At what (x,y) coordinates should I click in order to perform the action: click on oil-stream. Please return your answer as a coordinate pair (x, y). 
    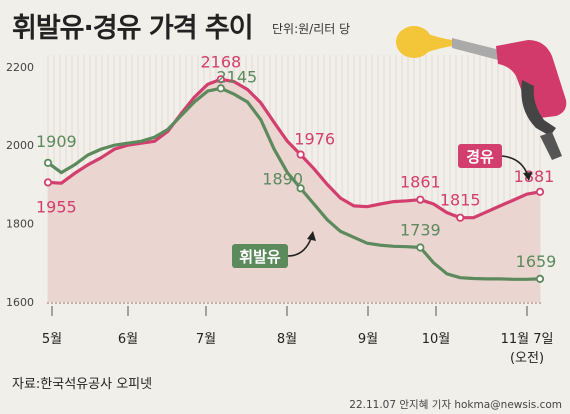
    Looking at the image, I should click on (440, 43).